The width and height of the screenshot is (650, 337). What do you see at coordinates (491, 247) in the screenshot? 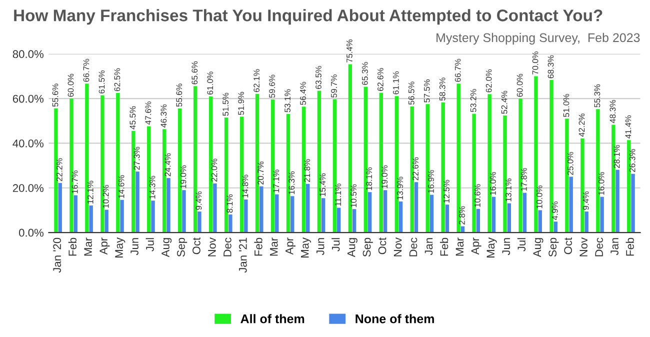
I see `x-tick-label: May` at bounding box center [491, 247].